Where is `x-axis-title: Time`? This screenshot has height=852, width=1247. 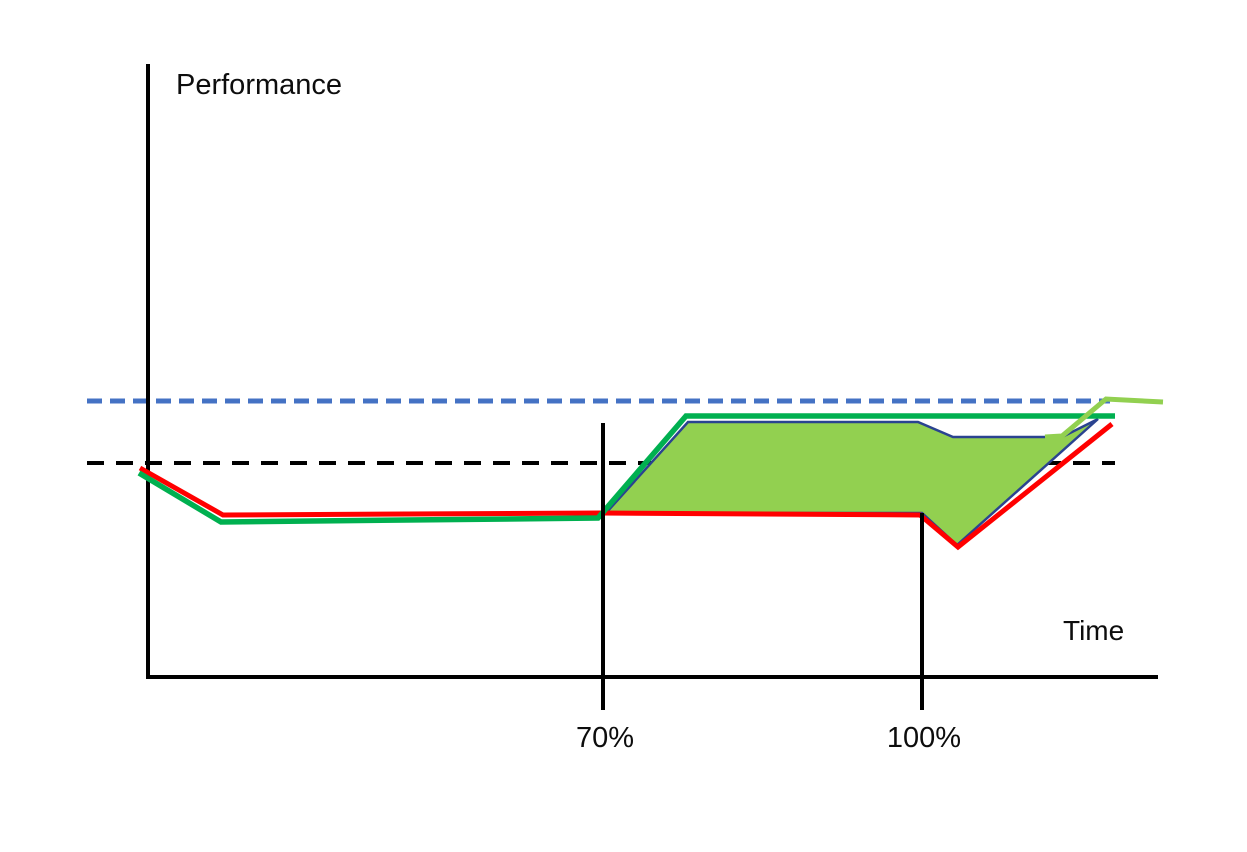
x-axis-title: Time is located at coordinates (1094, 630).